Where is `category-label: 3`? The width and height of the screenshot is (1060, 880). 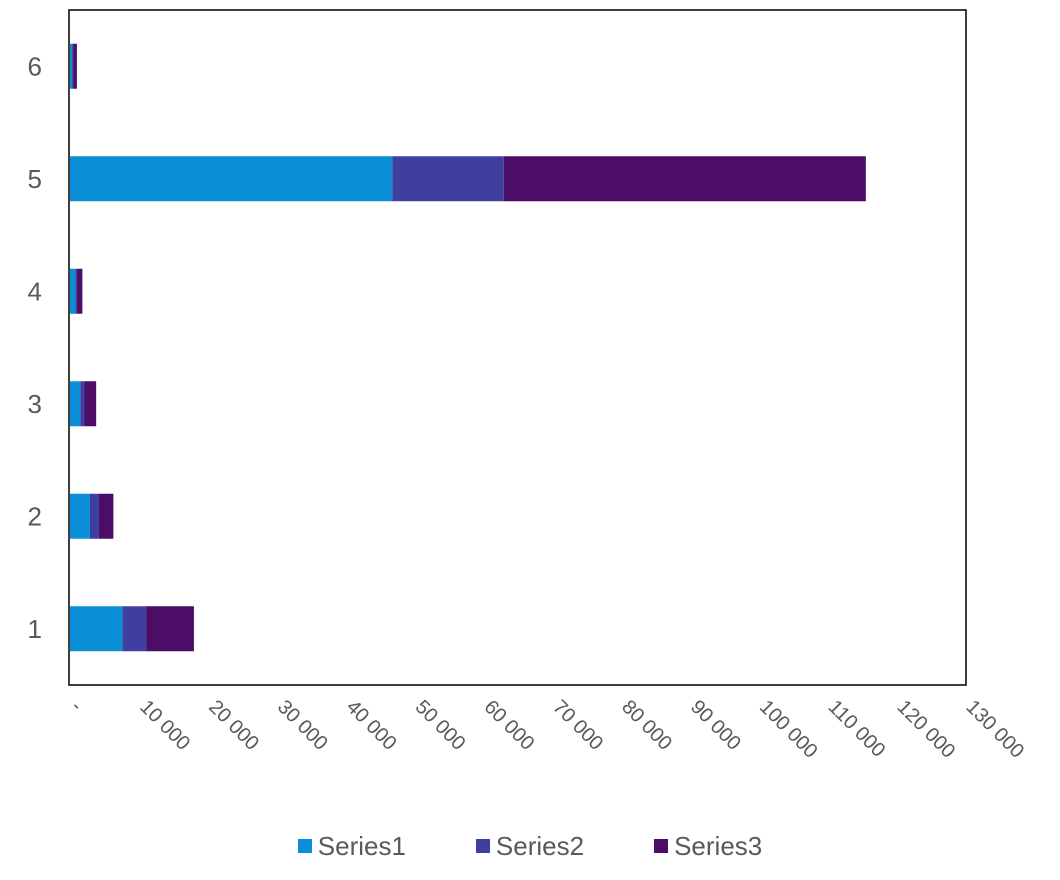
category-label: 3 is located at coordinates (35, 404).